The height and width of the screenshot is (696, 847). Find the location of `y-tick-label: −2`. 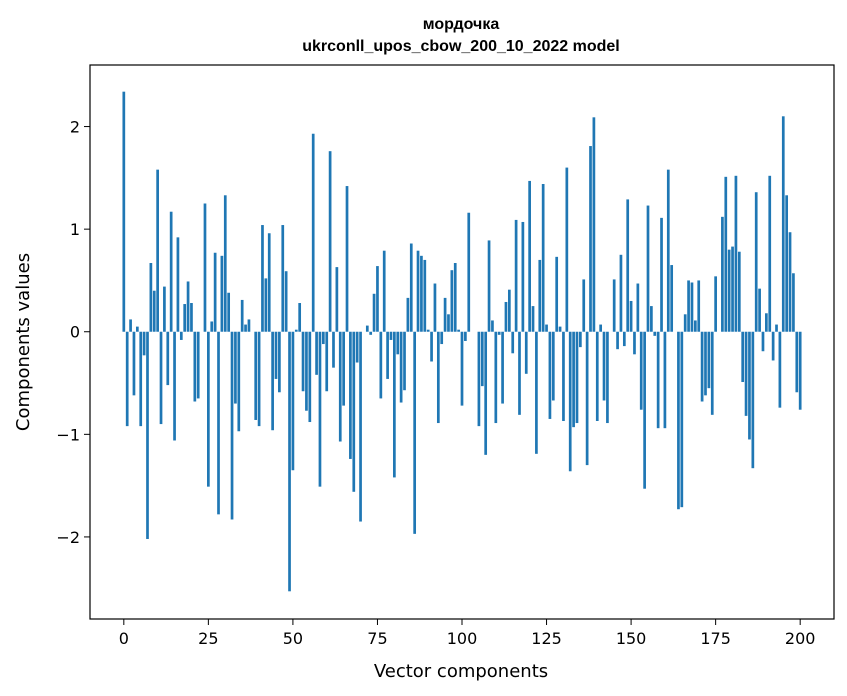

y-tick-label: −2 is located at coordinates (68, 537).